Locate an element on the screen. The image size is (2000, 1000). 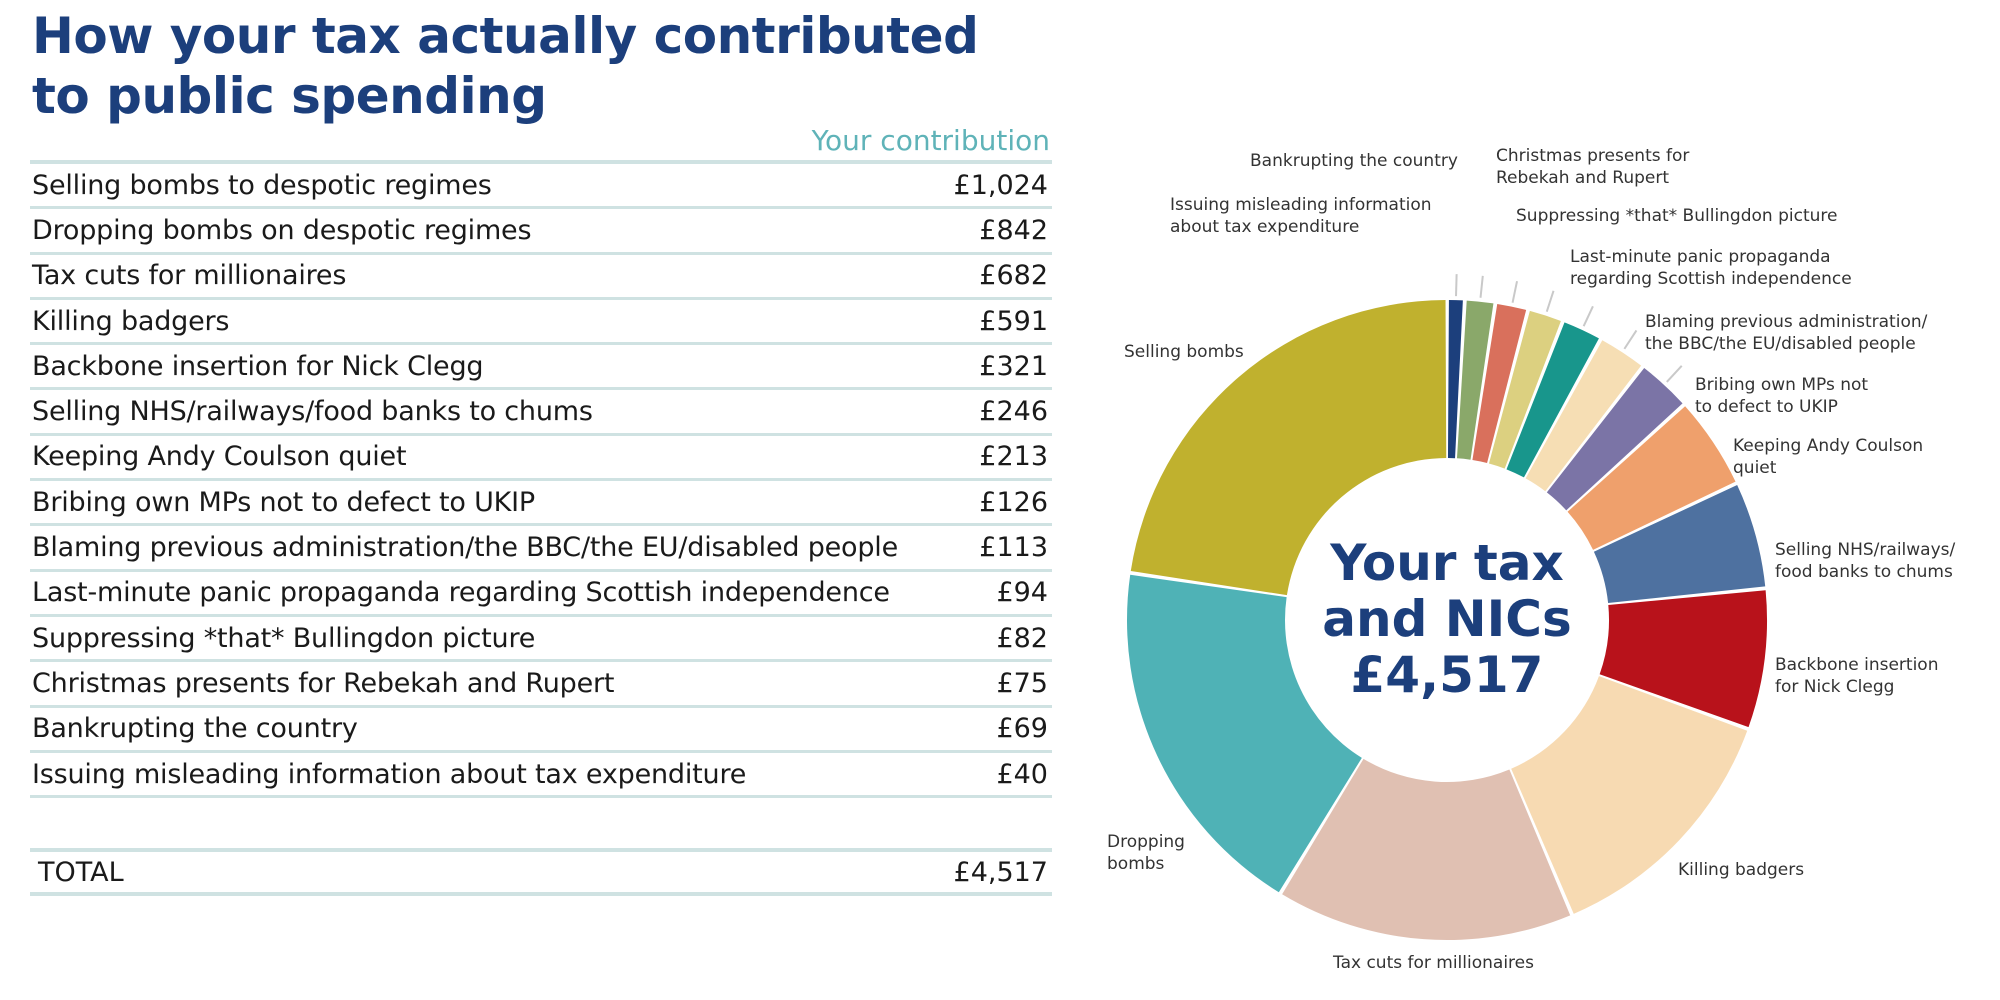
slice-label: Christmas presents for Rebekah and Rupert is located at coordinates (1592, 167).